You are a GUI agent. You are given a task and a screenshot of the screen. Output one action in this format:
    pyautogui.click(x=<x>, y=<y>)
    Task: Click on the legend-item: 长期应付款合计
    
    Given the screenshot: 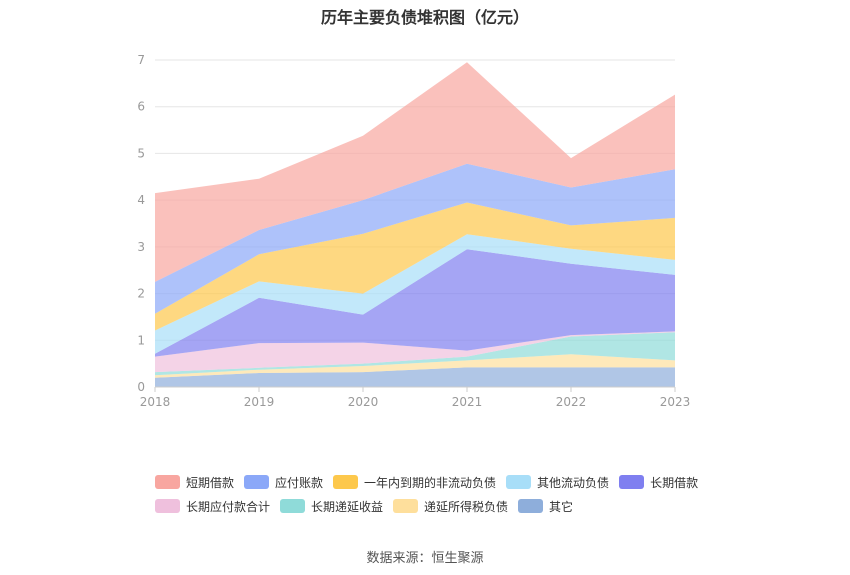 What is the action you would take?
    pyautogui.click(x=212, y=506)
    